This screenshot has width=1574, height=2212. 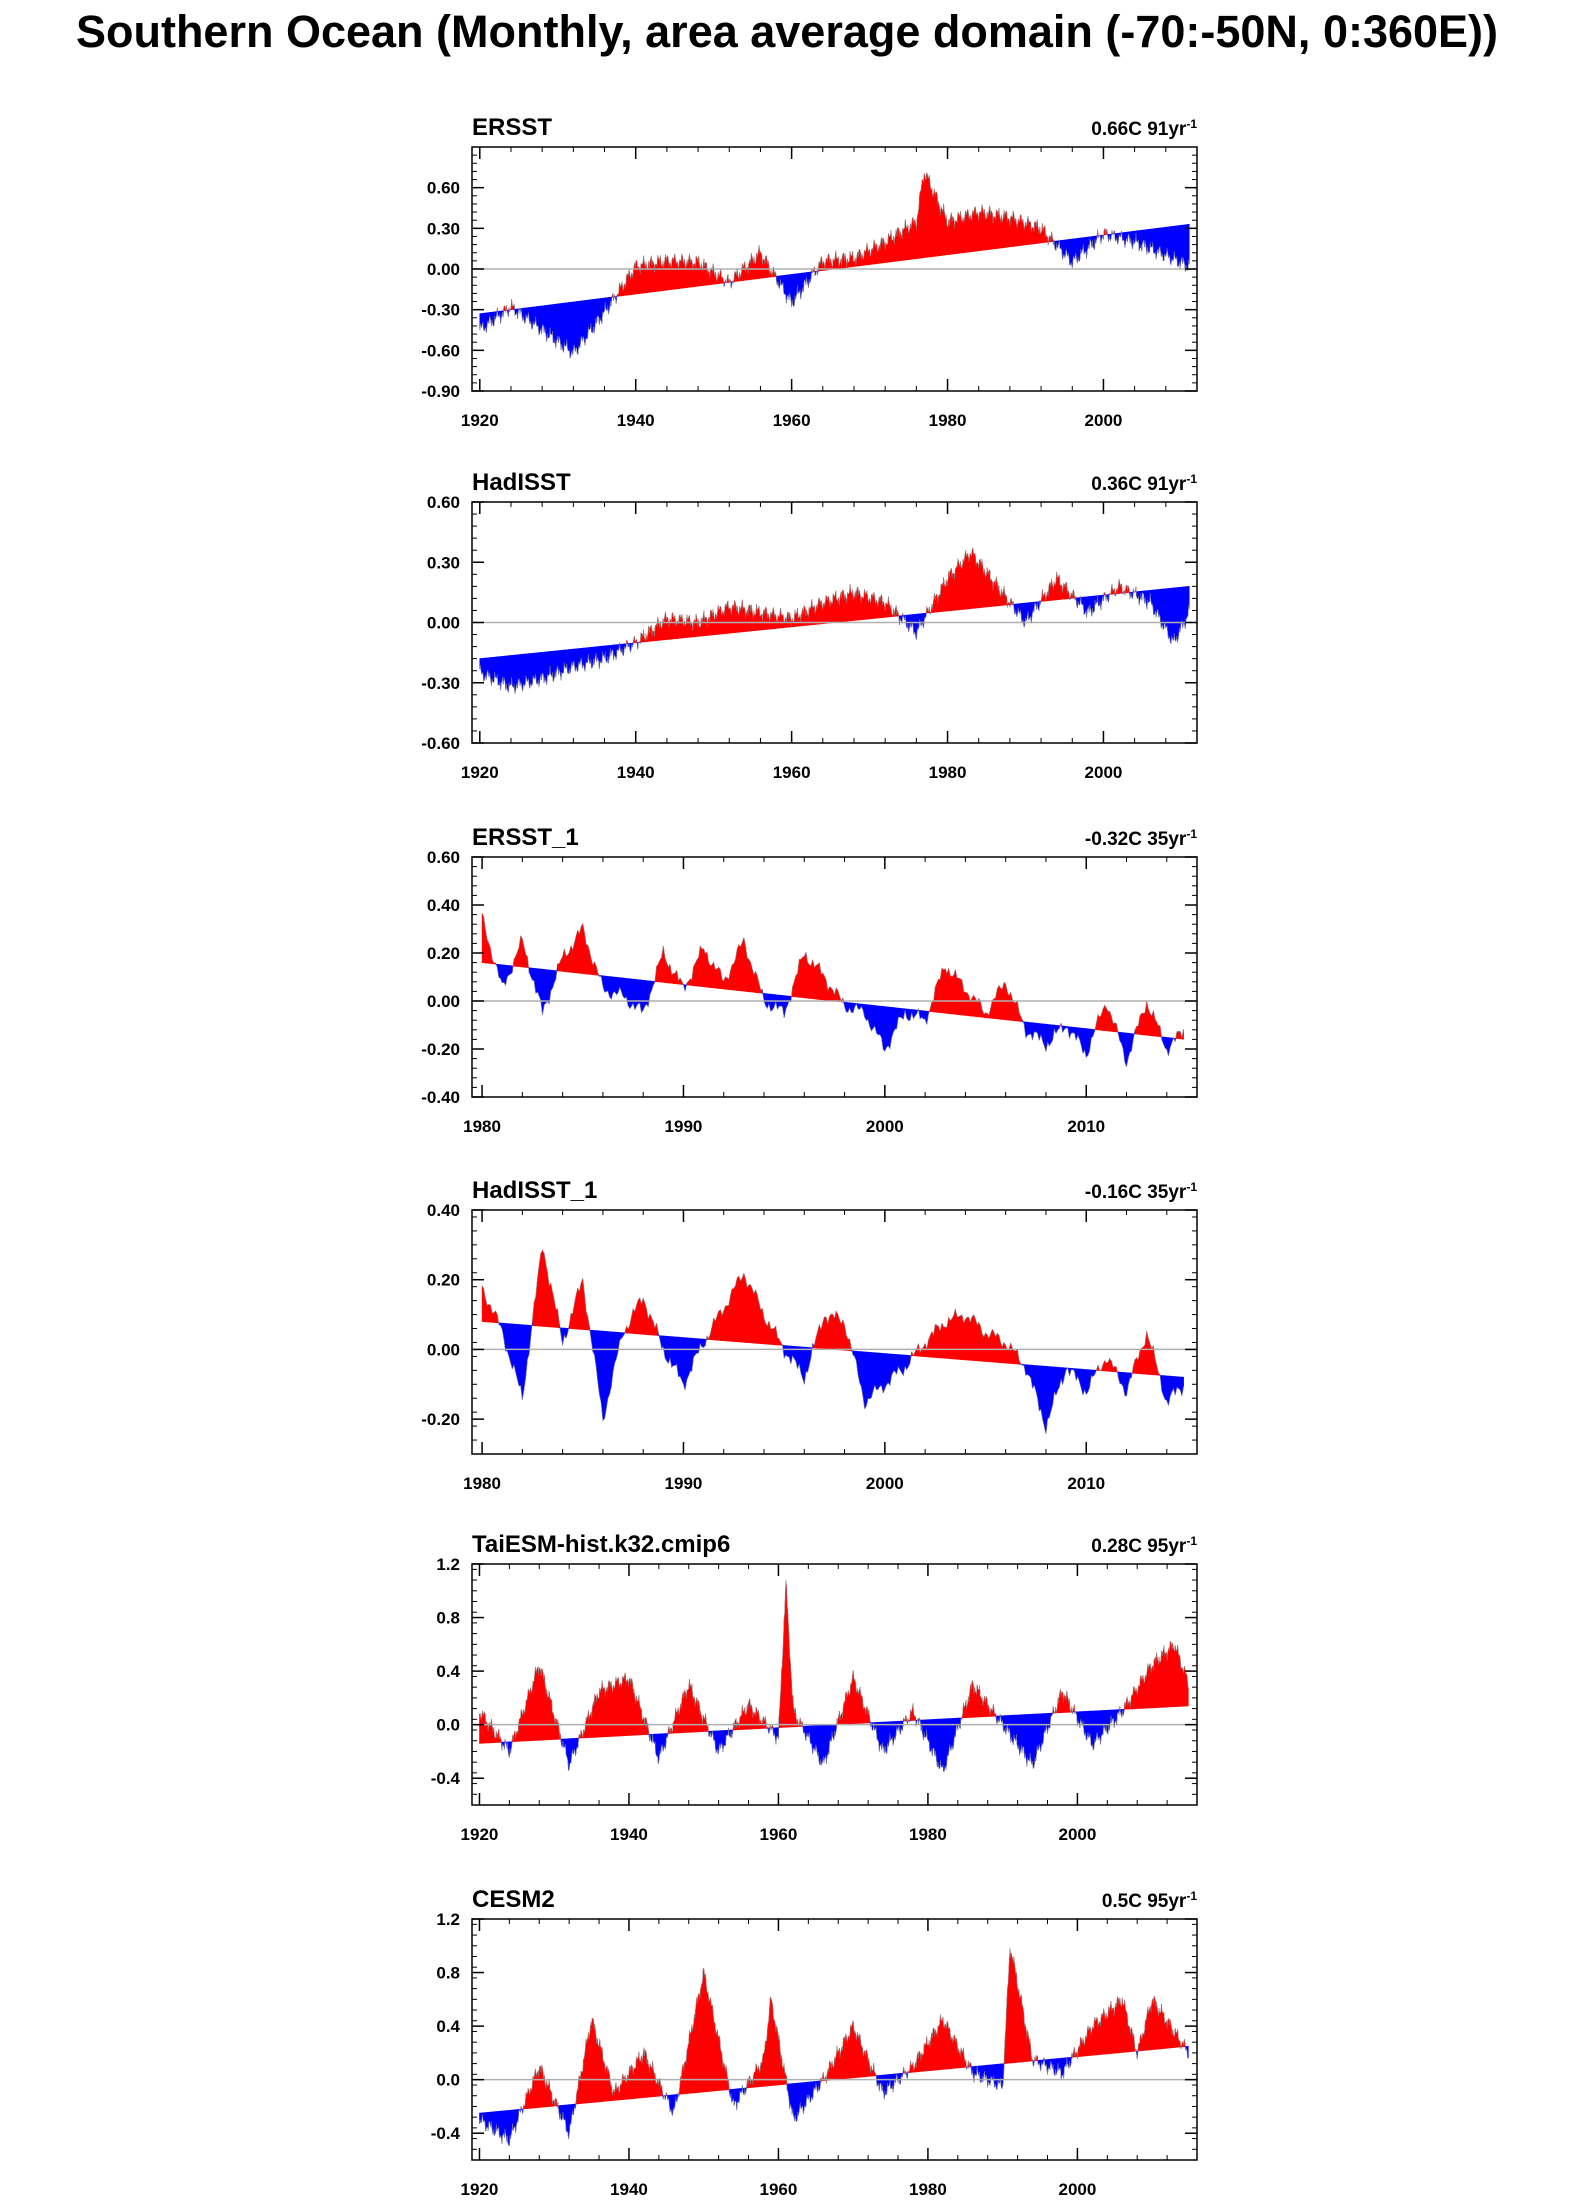 I want to click on panel-title: HadISST_1, so click(x=534, y=1190).